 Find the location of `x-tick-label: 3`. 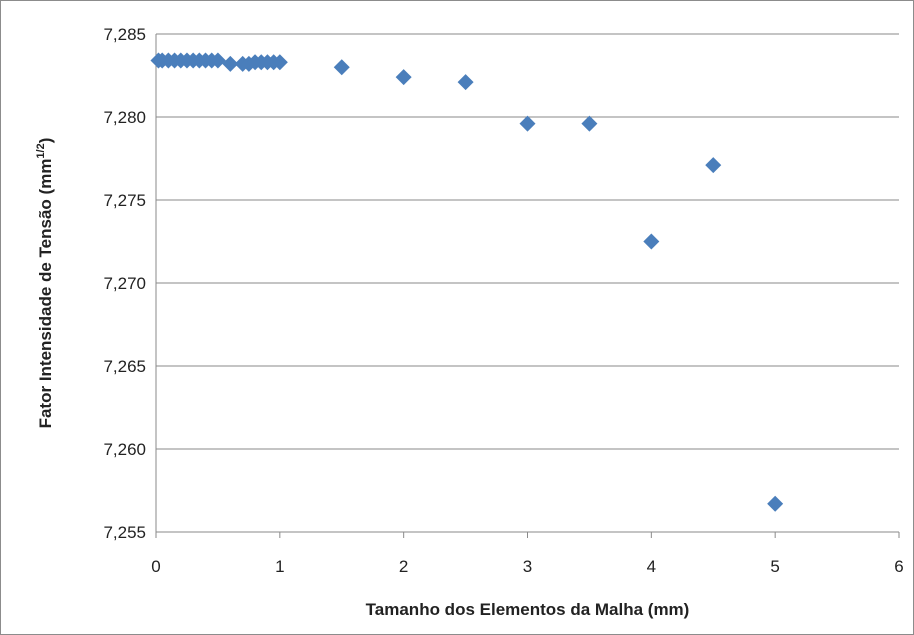

x-tick-label: 3 is located at coordinates (527, 566).